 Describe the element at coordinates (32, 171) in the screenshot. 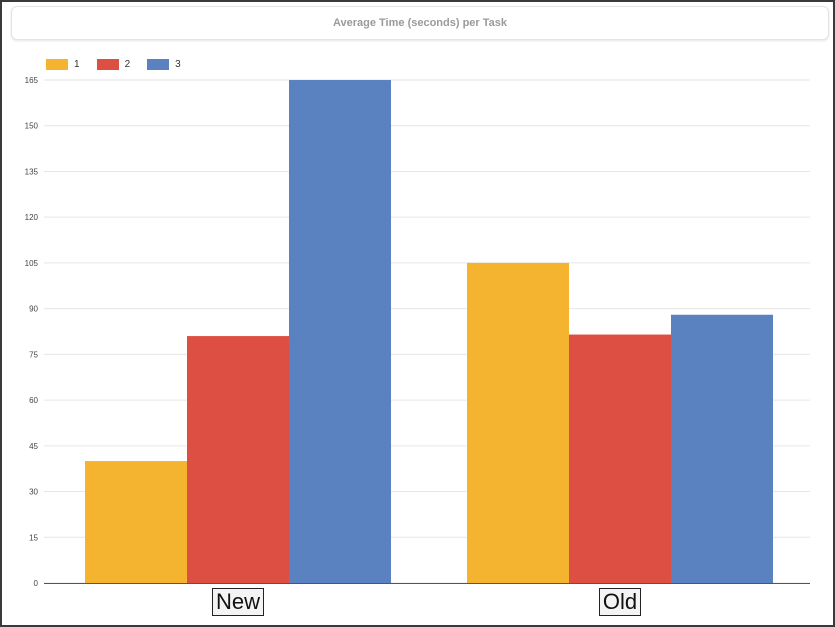

I see `y-tick-label-135: 135` at that location.